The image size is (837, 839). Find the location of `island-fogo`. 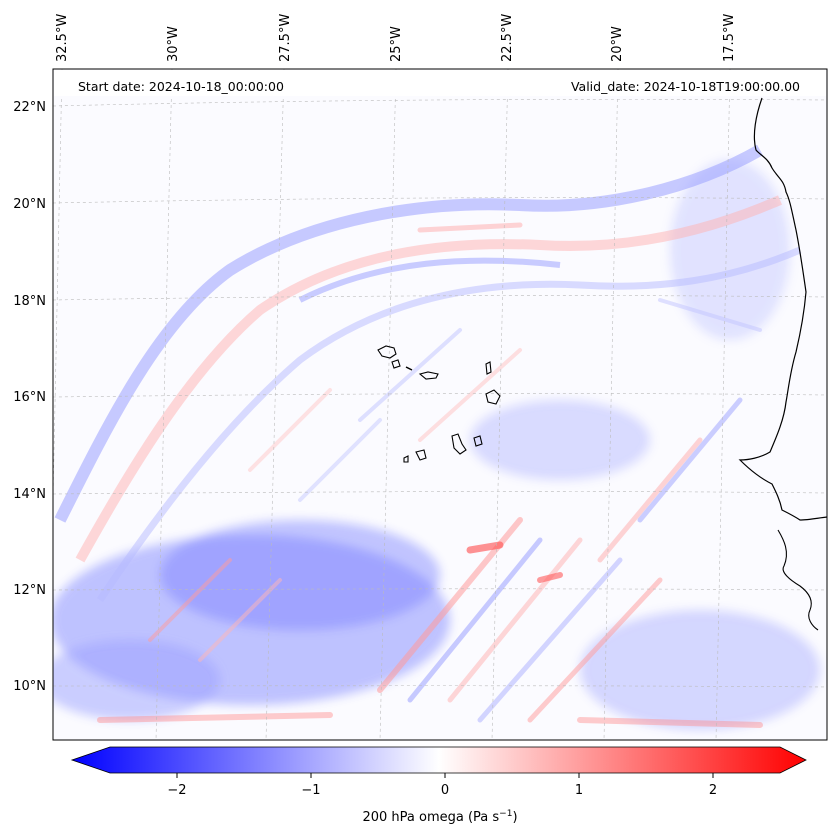

island-fogo is located at coordinates (421, 455).